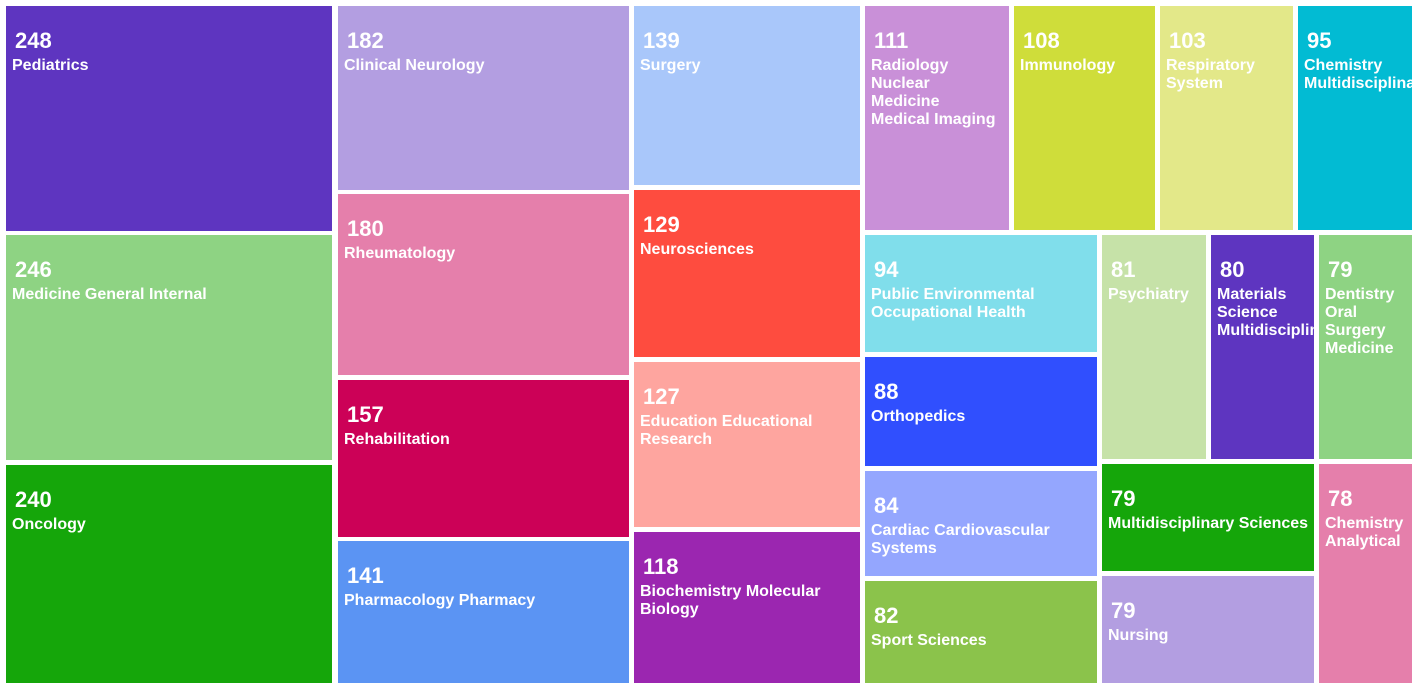  I want to click on tile-label: Cardiac Cardiovascular Systems, so click(960, 539).